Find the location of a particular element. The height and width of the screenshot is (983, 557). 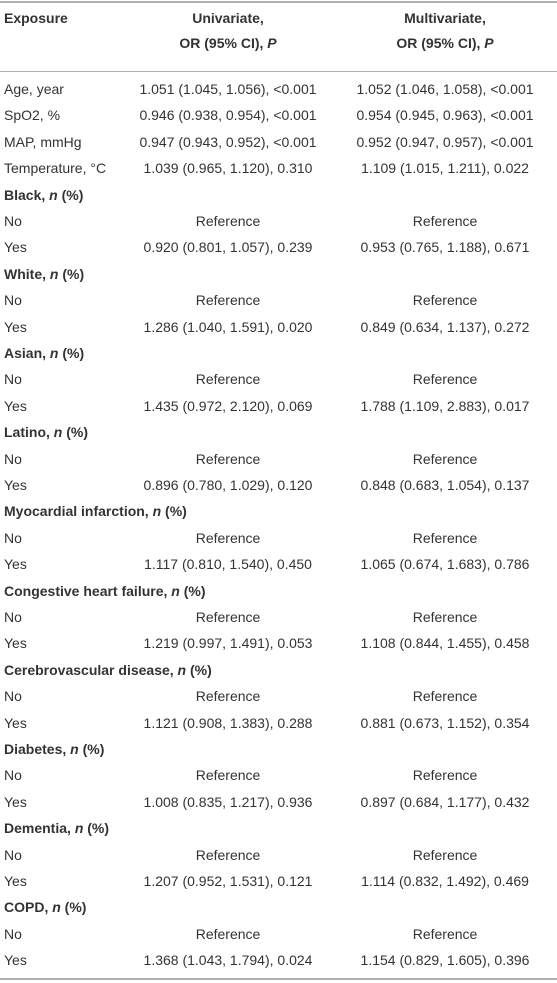

value-cell: 0.954 (0.945, 0.963), <0.001 is located at coordinates (445, 115).